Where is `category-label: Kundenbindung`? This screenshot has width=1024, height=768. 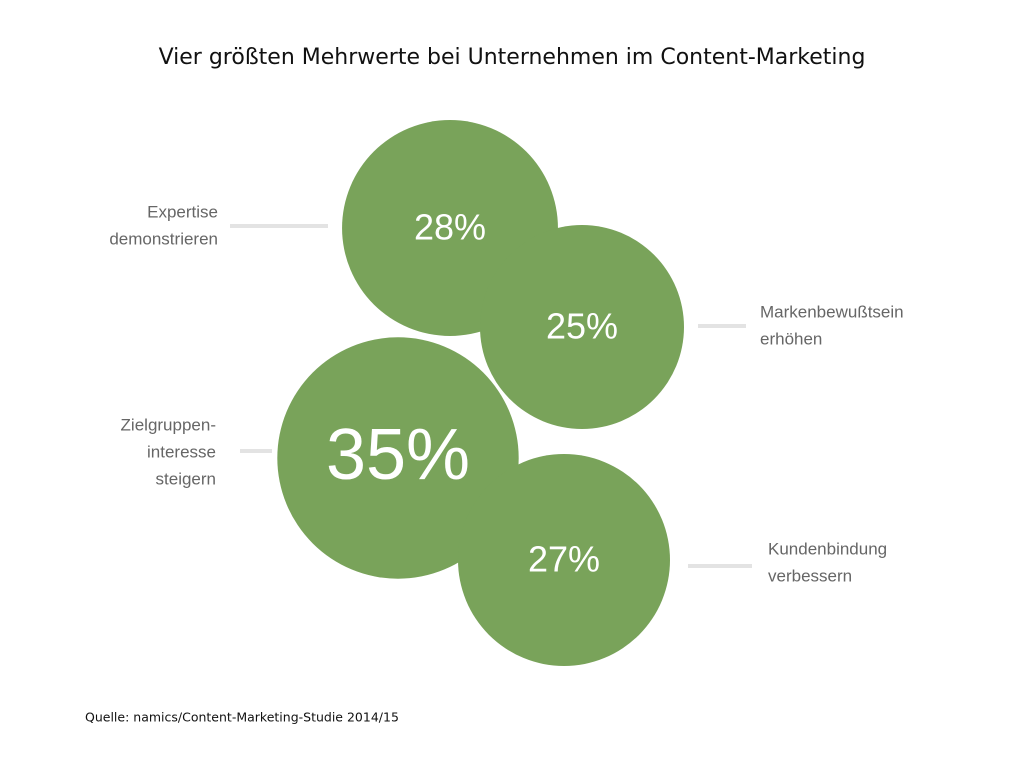
category-label: Kundenbindung is located at coordinates (827, 548).